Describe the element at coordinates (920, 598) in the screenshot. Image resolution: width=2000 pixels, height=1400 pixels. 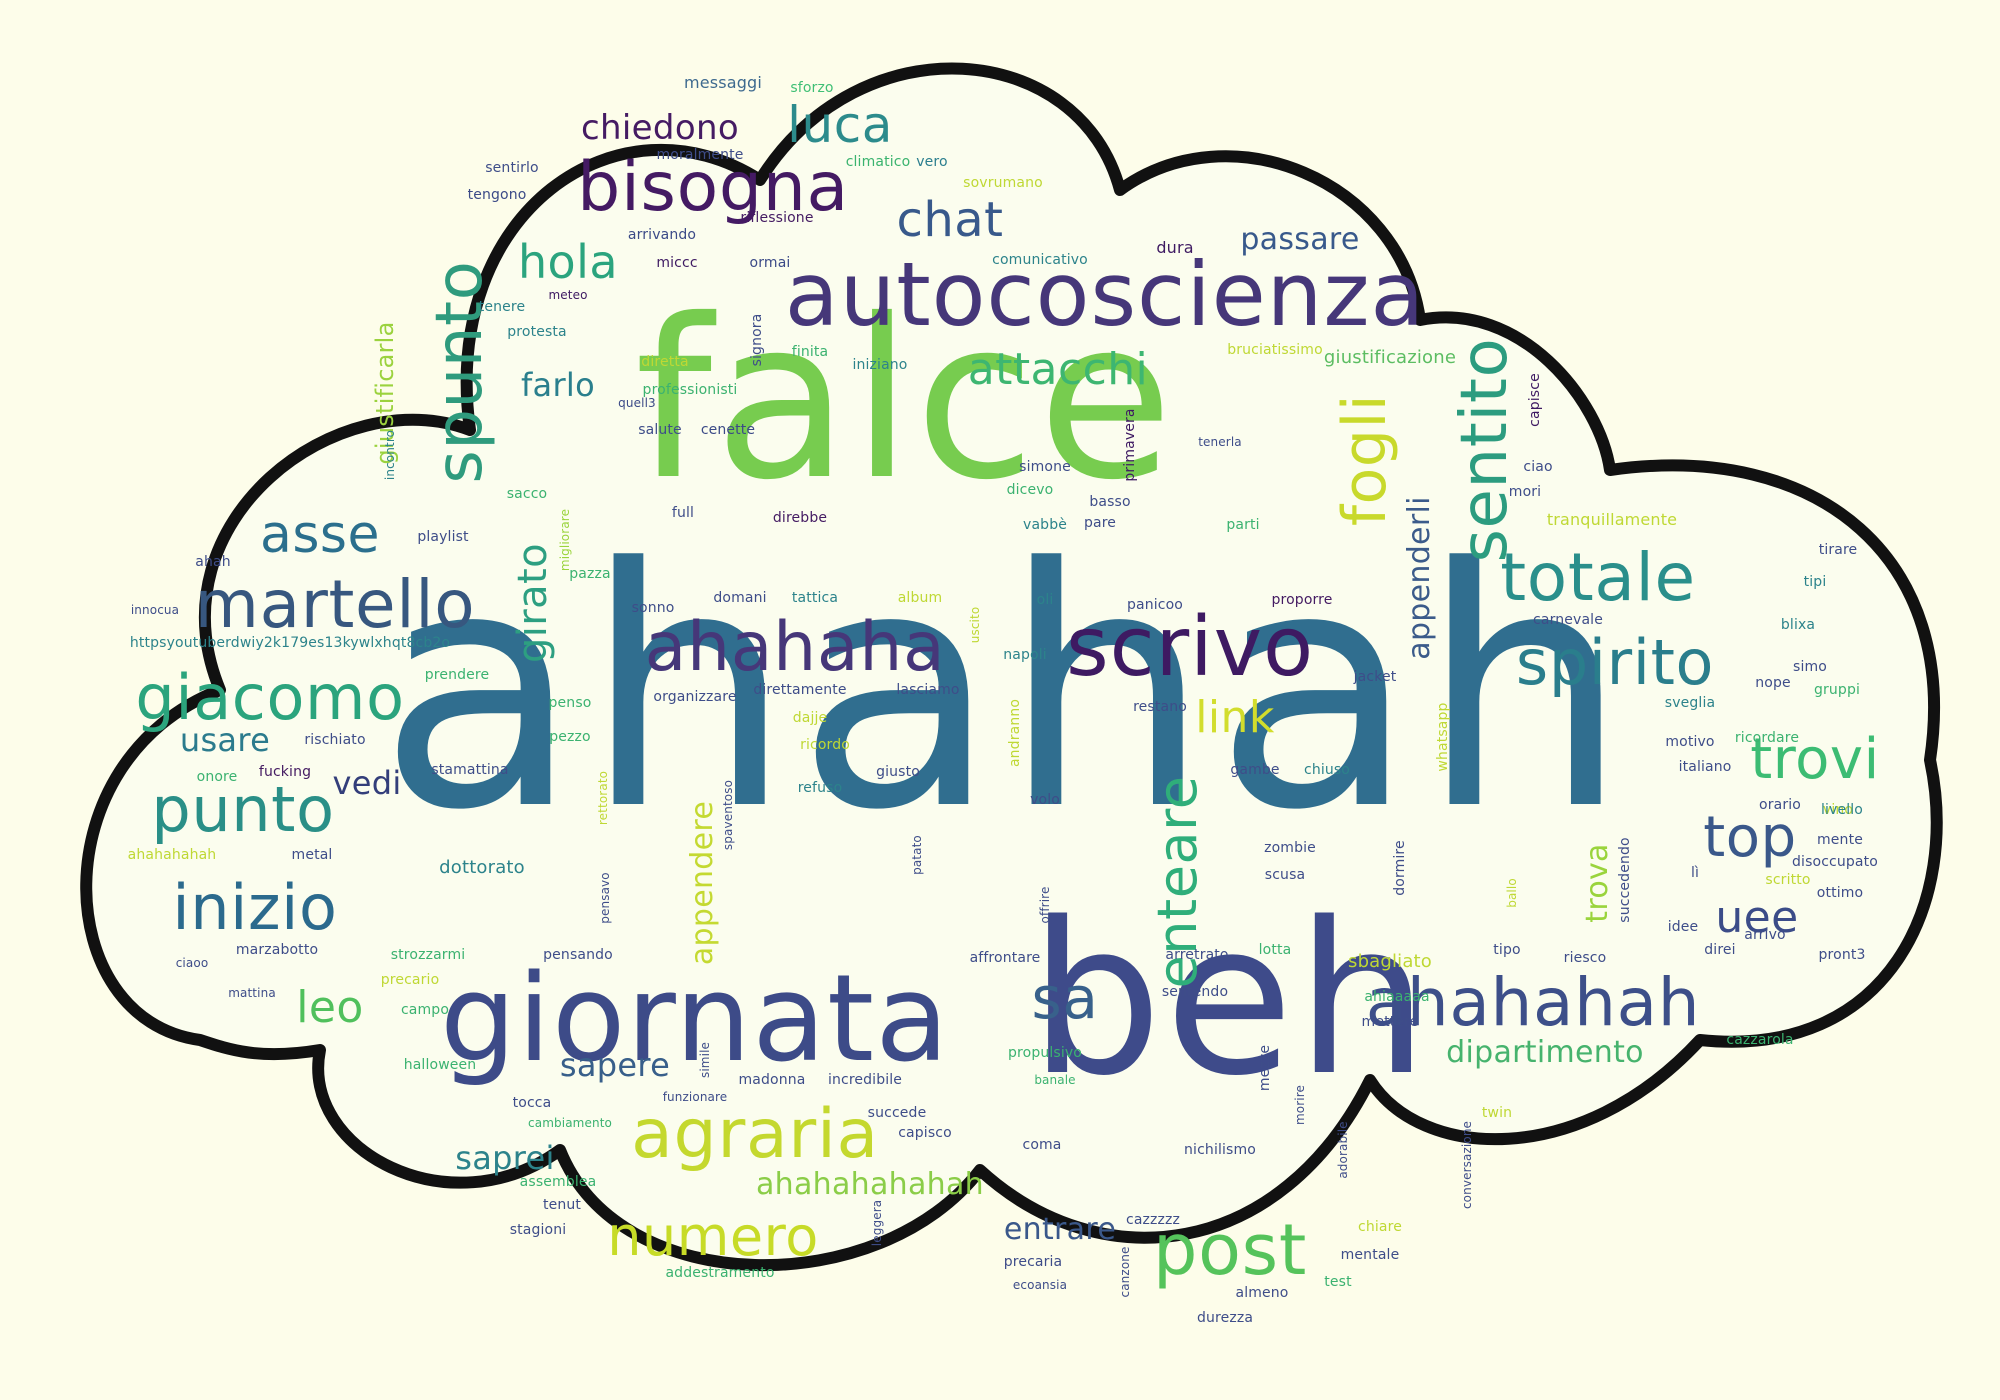
I see `word-cloud-word: album` at that location.